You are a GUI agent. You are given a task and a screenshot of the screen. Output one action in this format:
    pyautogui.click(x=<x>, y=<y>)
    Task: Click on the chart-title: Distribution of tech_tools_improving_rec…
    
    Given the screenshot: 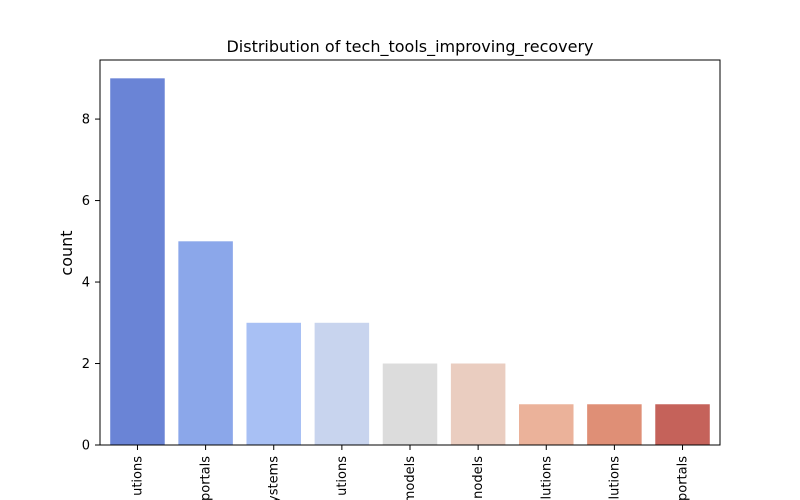 What is the action you would take?
    pyautogui.click(x=409, y=47)
    